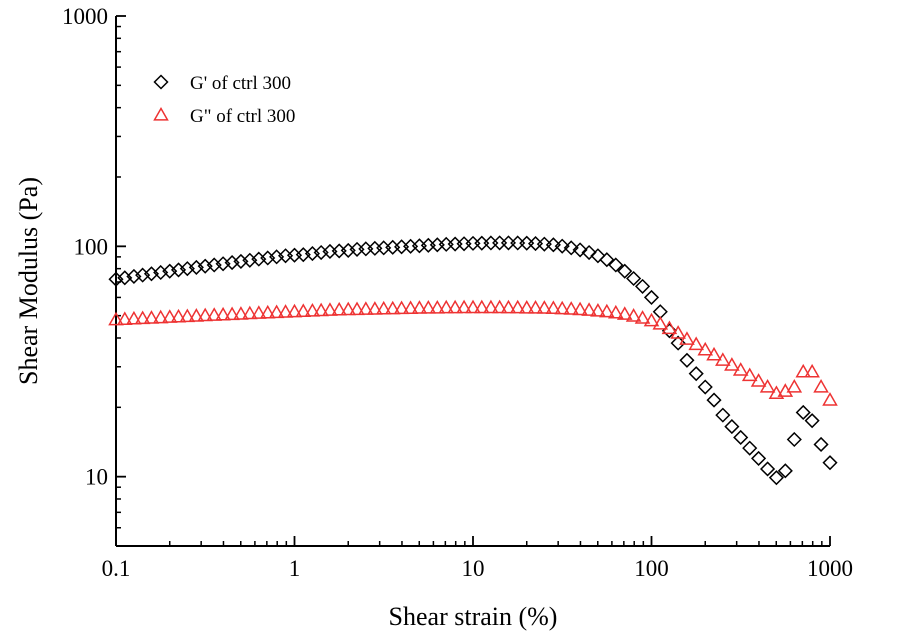  I want to click on x-axis-label: Shear strain (%), so click(473, 616).